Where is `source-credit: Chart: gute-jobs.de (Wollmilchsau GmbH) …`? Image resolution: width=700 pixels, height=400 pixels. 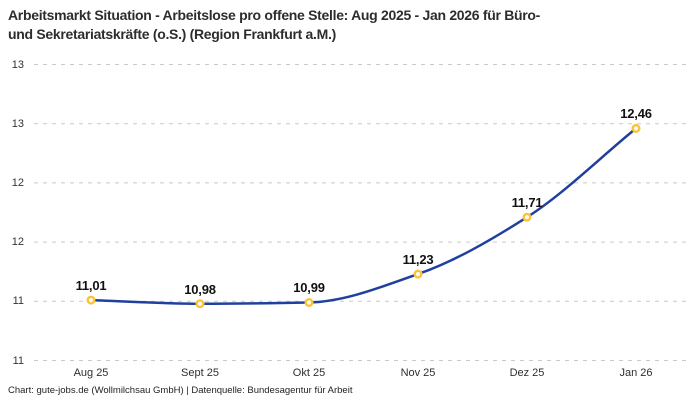
source-credit: Chart: gute-jobs.de (Wollmilchsau GmbH) … is located at coordinates (180, 390).